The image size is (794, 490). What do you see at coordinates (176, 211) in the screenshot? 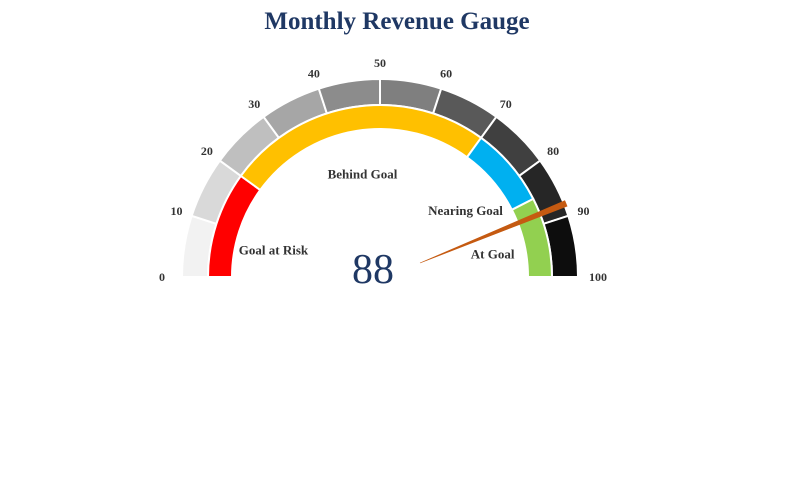
I see `tick-label-10: 10` at bounding box center [176, 211].